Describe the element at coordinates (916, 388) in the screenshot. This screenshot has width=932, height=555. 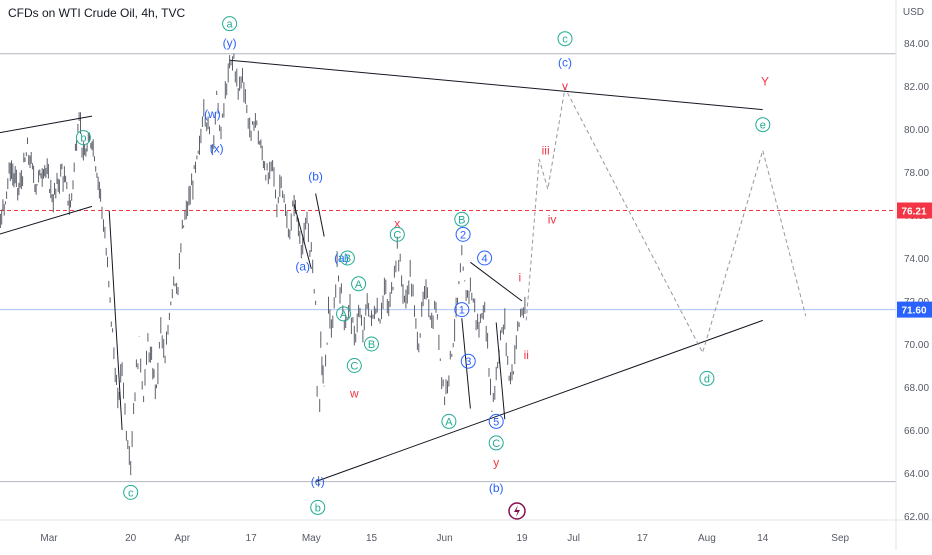
I see `y-tick-label: 68.00` at that location.